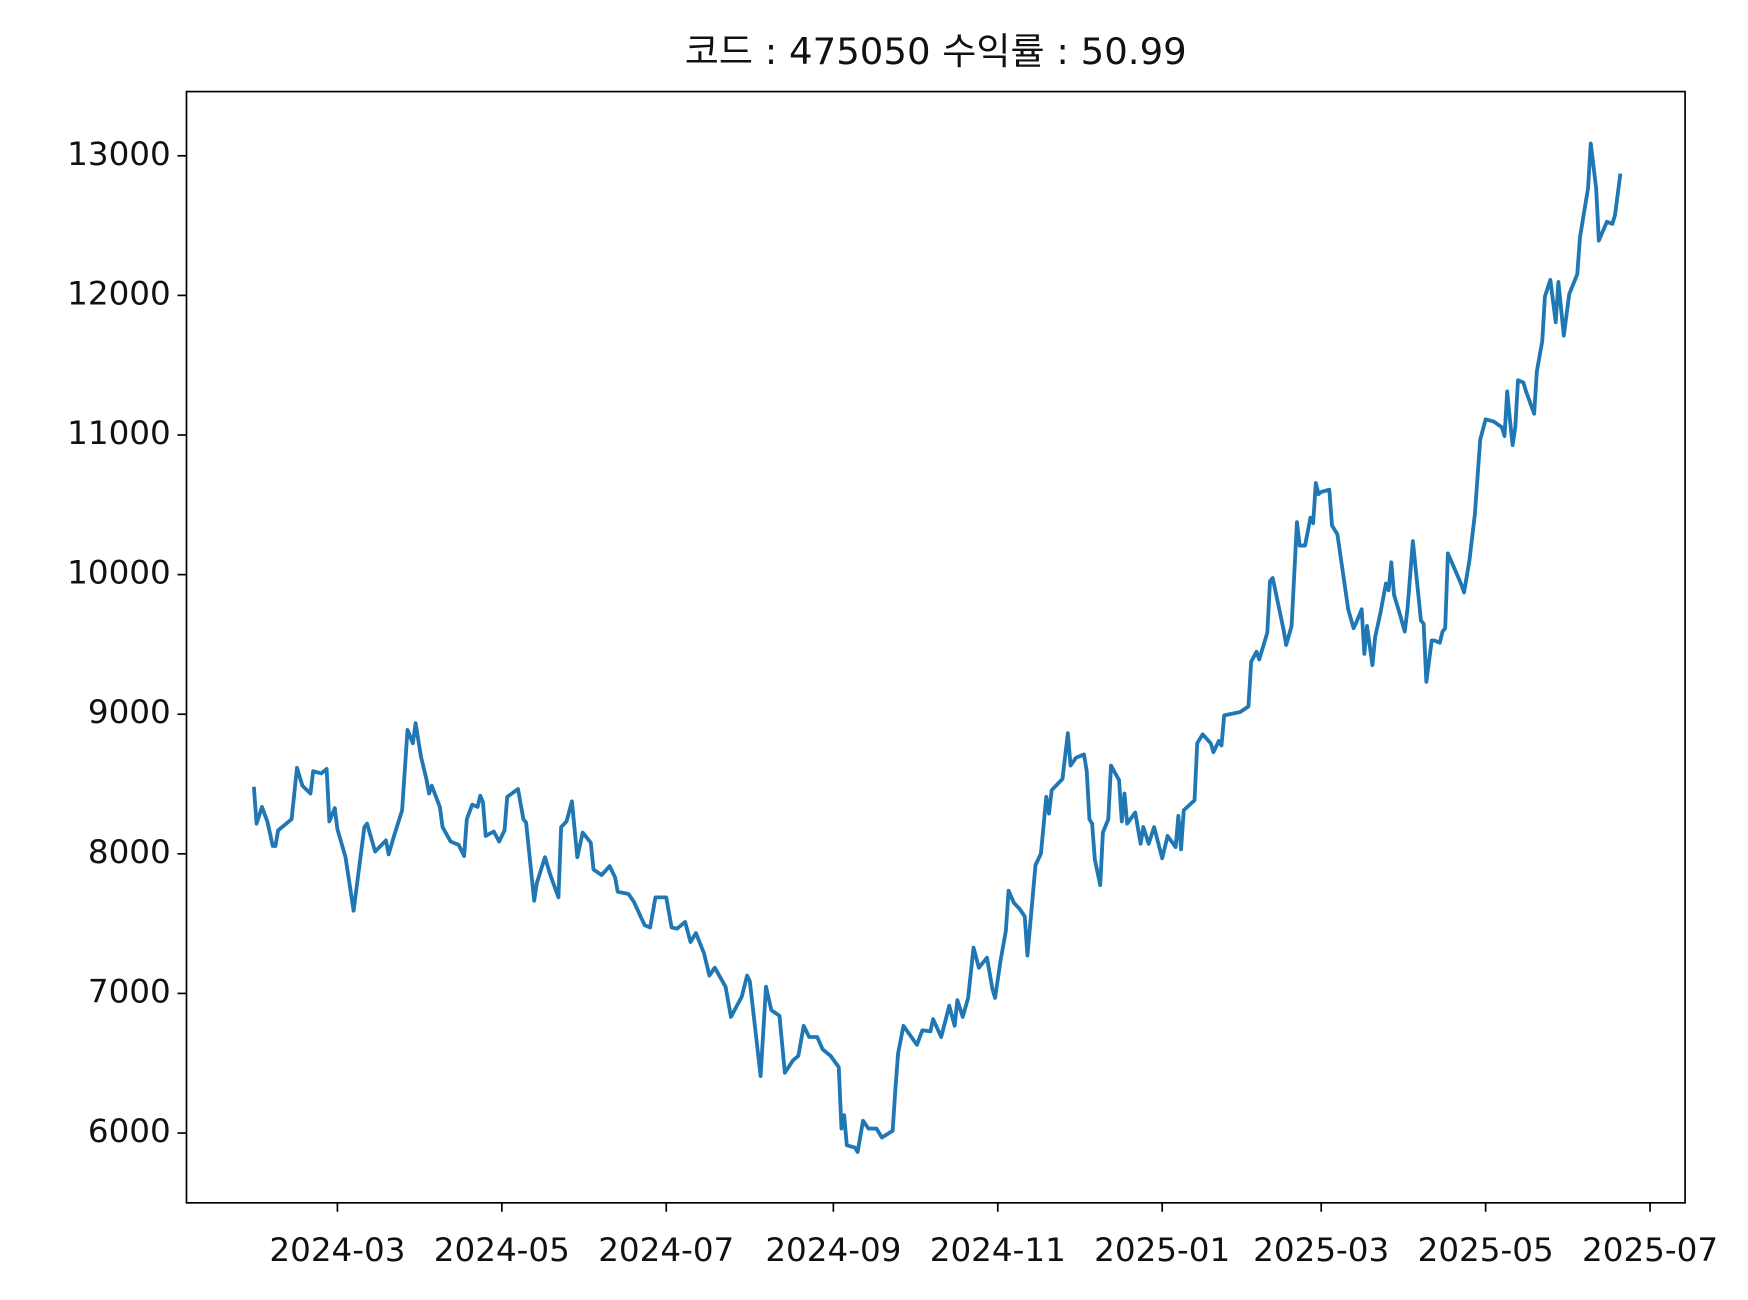  Describe the element at coordinates (998, 1250) in the screenshot. I see `x-tick-label: 2024-11` at that location.